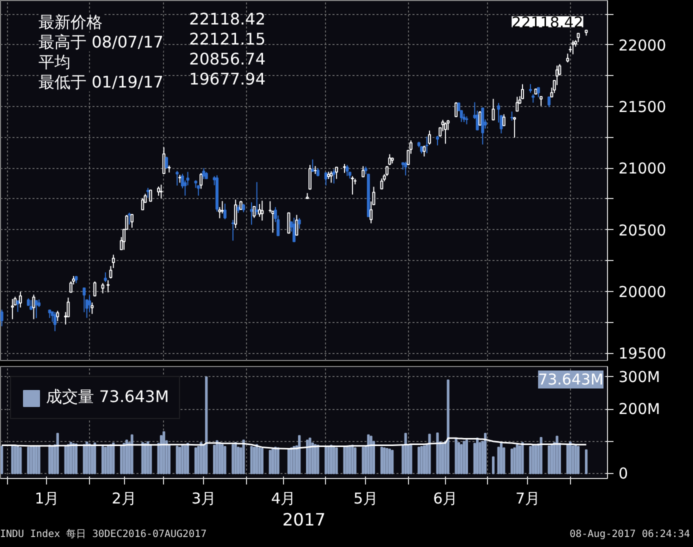  Describe the element at coordinates (103, 535) in the screenshot. I see `text: INDU Index 每日 30DEC2016-07AUG2017` at that location.